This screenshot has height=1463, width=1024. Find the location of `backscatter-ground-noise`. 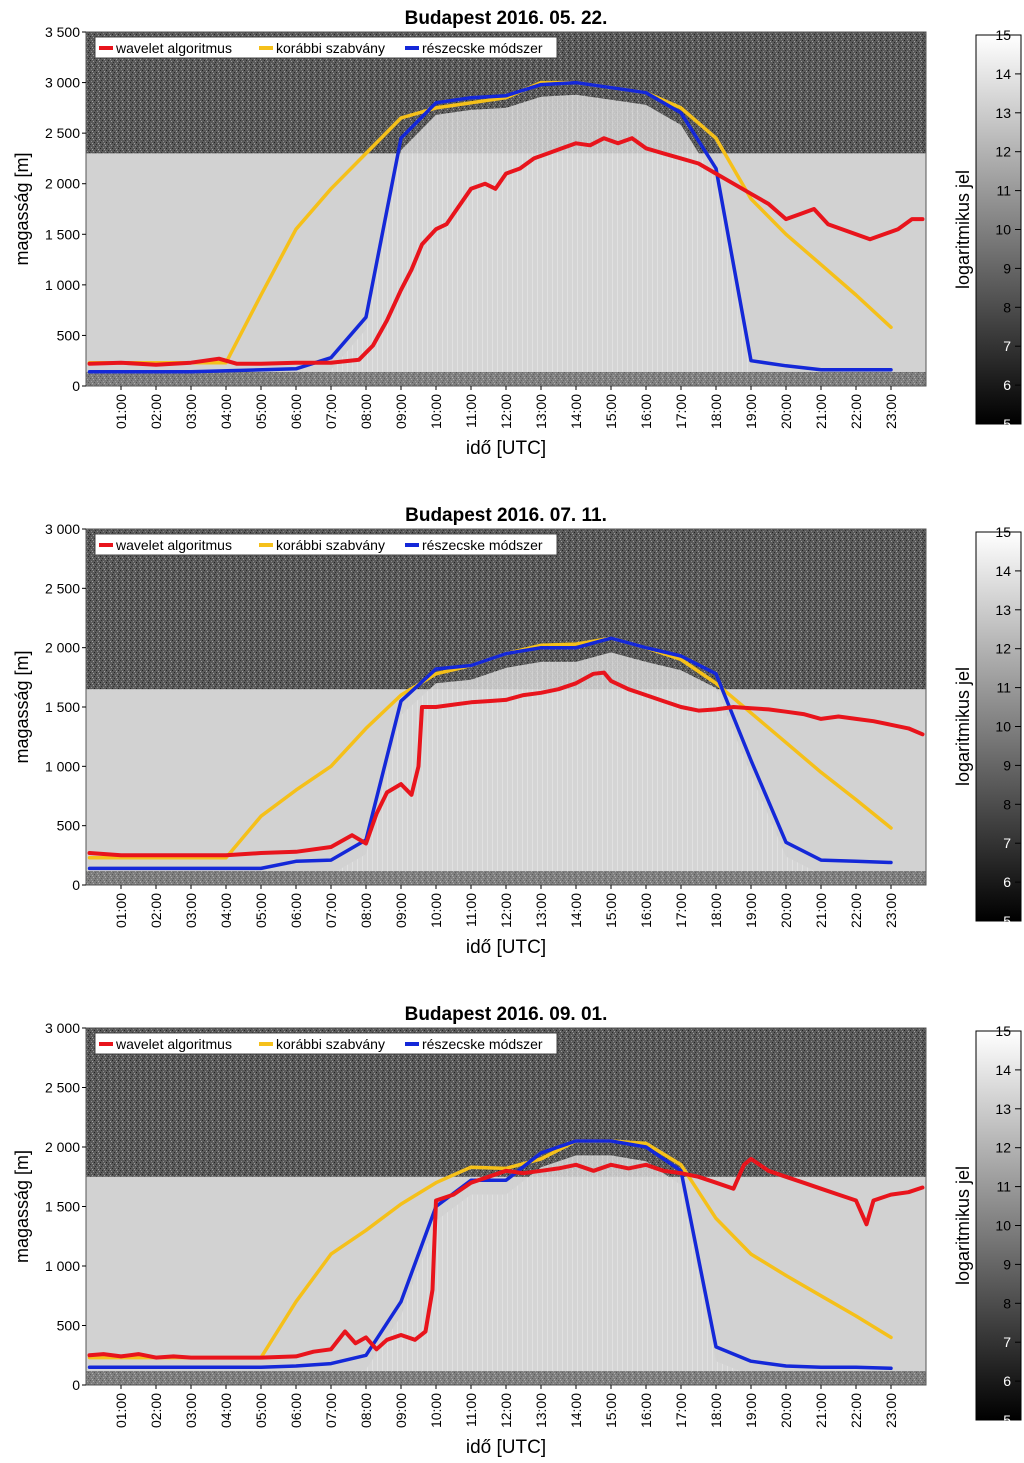

backscatter-ground-noise is located at coordinates (506, 878).